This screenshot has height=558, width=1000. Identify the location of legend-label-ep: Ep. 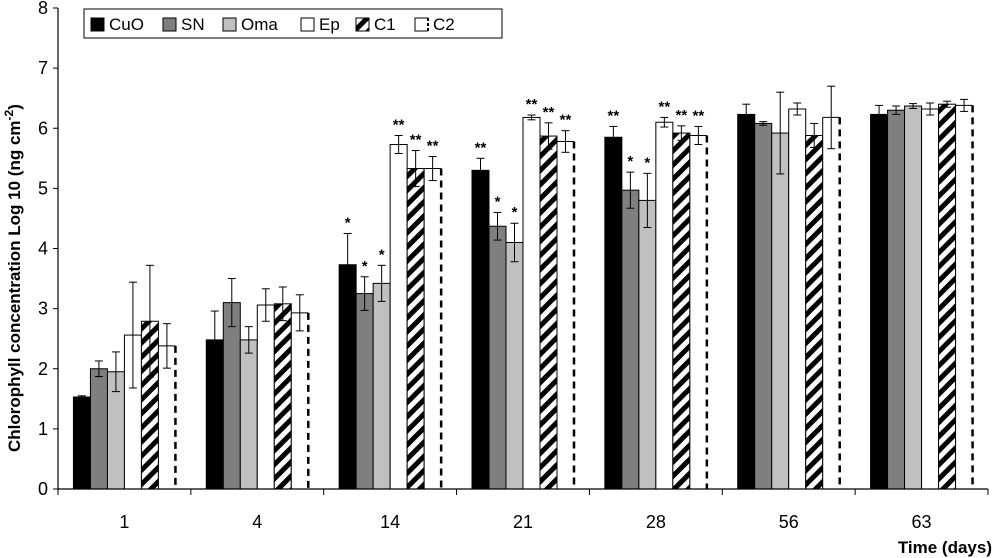
(329, 24).